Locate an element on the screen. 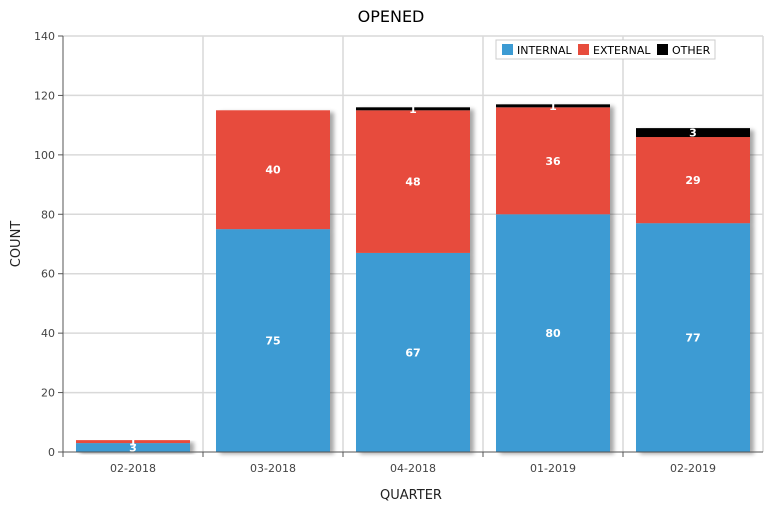 The width and height of the screenshot is (770, 512). data-label: 40 is located at coordinates (273, 170).